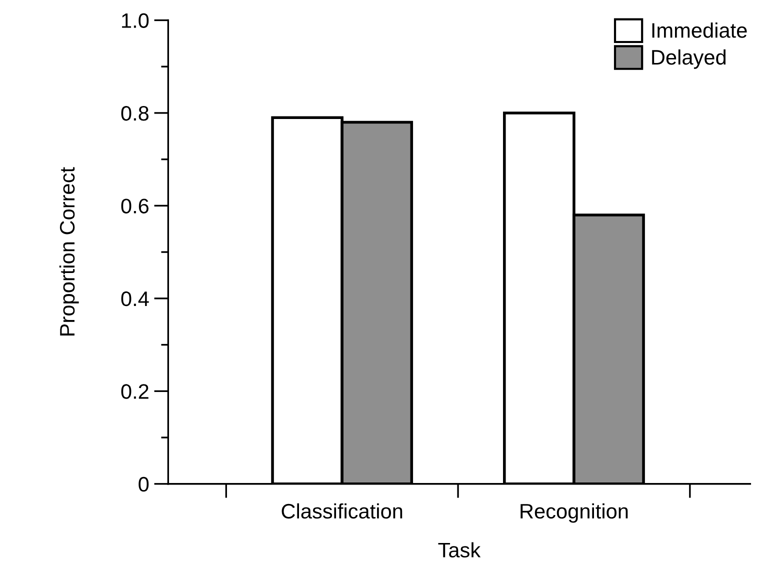 Image resolution: width=775 pixels, height=562 pixels. I want to click on y-tick-label: 1.0, so click(135, 20).